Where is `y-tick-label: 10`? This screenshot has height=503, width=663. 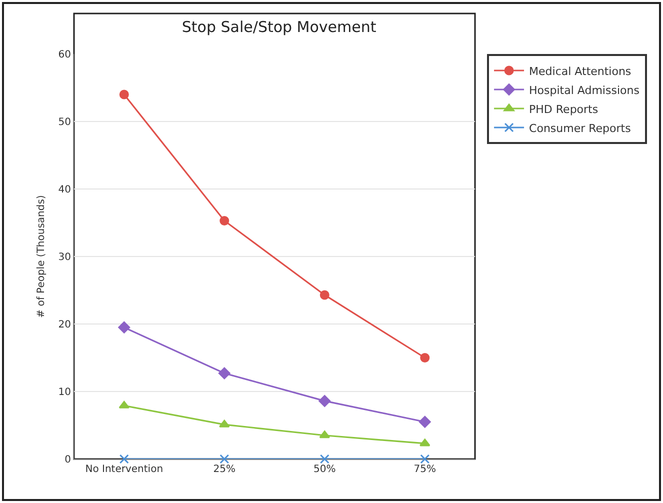 y-tick-label: 10 is located at coordinates (64, 392).